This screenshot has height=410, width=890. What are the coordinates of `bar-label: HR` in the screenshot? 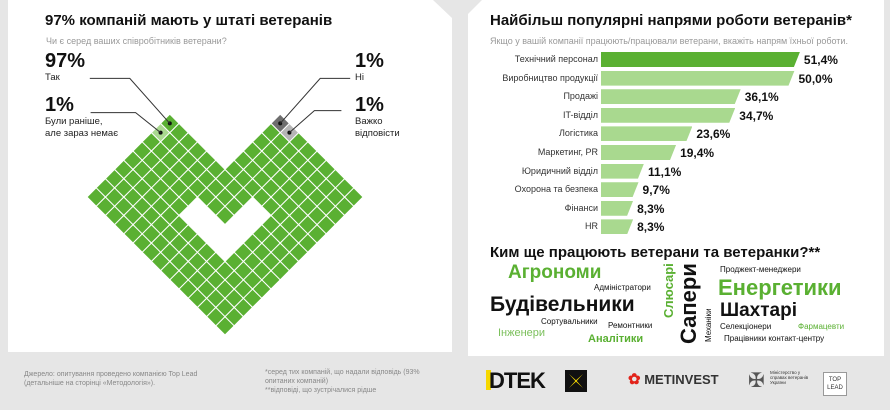 It's located at (591, 226).